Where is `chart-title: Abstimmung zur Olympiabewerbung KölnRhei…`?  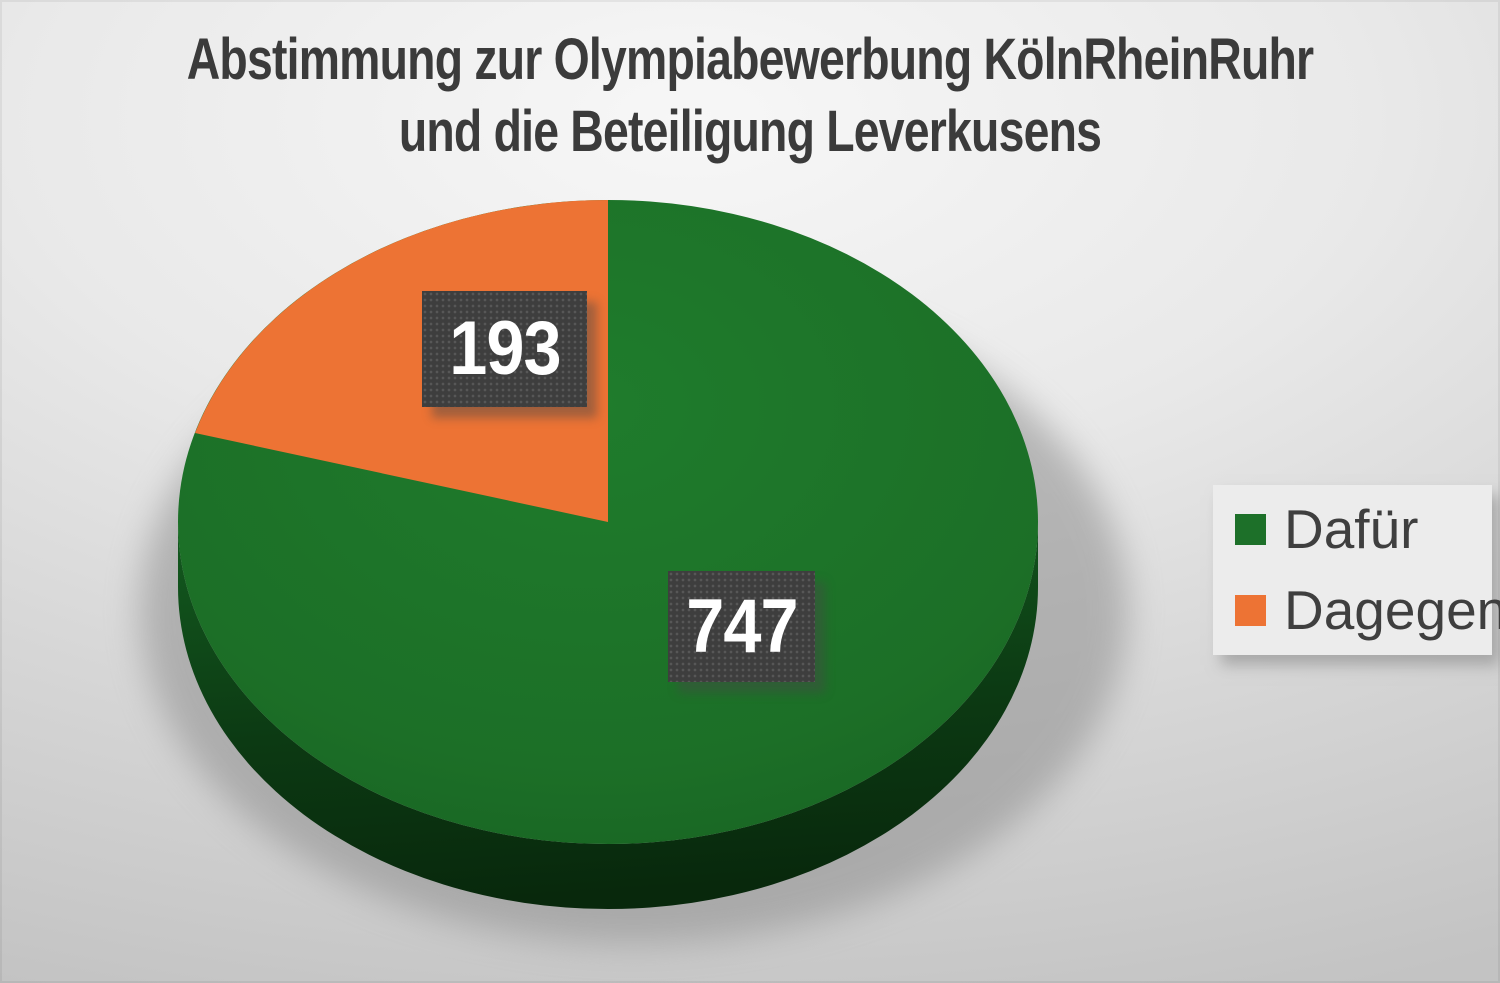 chart-title: Abstimmung zur Olympiabewerbung KölnRhei… is located at coordinates (750, 96).